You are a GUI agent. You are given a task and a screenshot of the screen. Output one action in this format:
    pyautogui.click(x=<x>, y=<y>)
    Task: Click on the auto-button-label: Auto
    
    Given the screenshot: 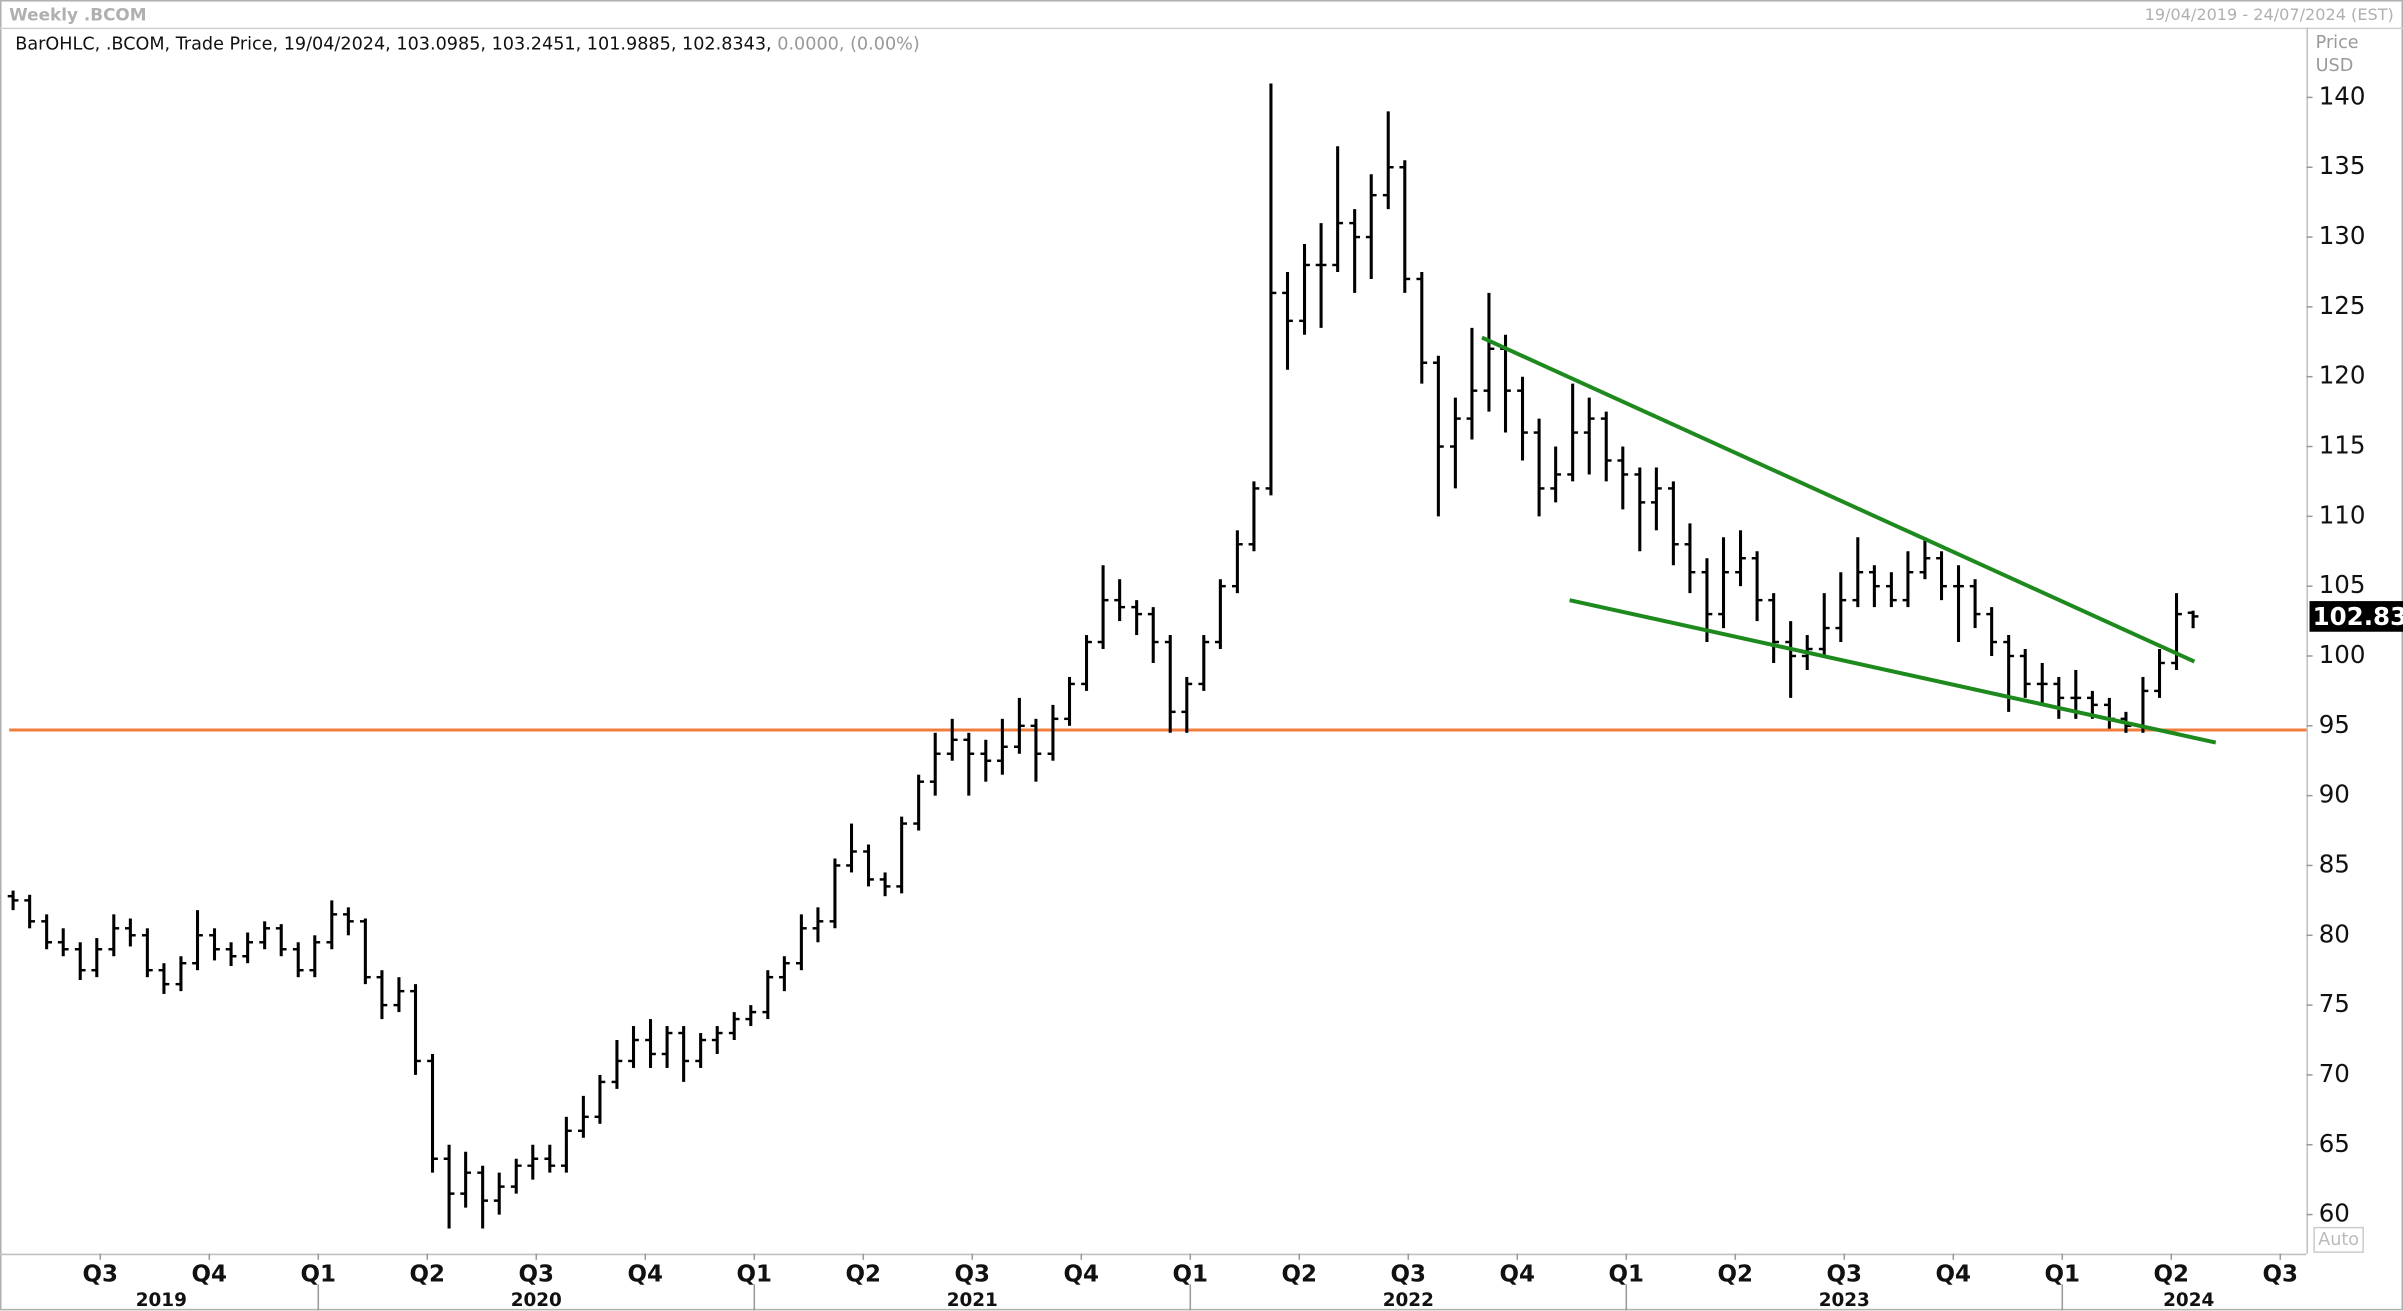 What is the action you would take?
    pyautogui.click(x=2338, y=1240)
    